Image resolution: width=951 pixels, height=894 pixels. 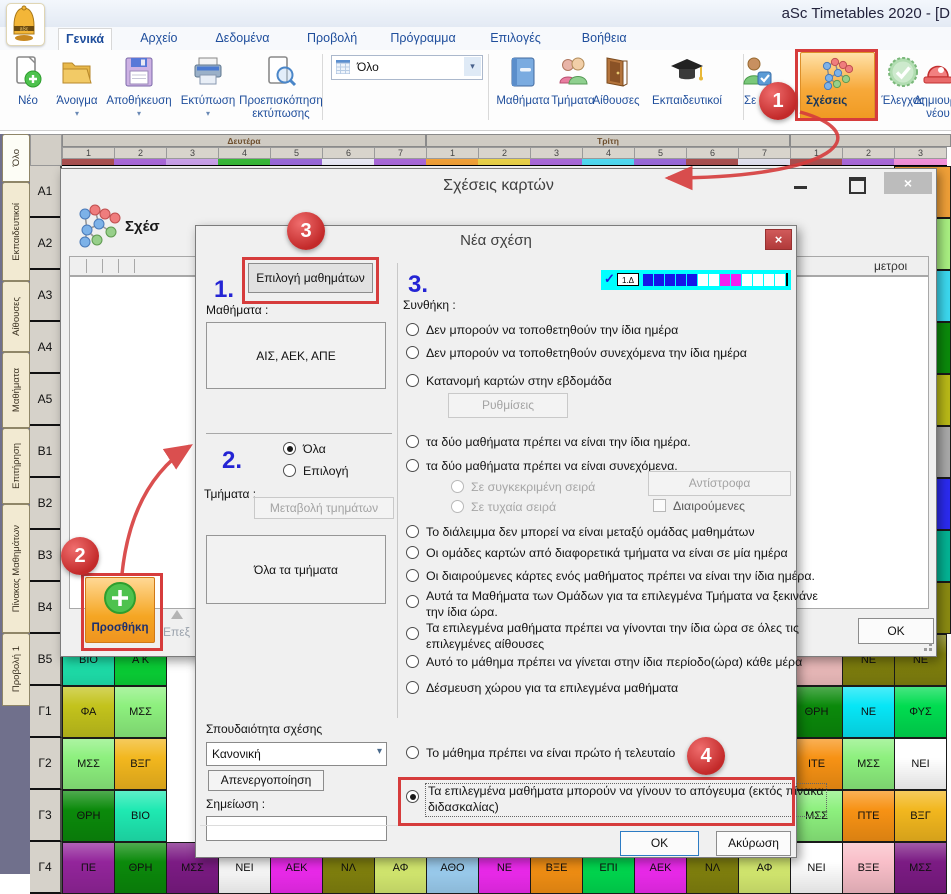 I want to click on sidebar-tab-Αίθουσες: Αίθουσες, so click(x=16, y=316).